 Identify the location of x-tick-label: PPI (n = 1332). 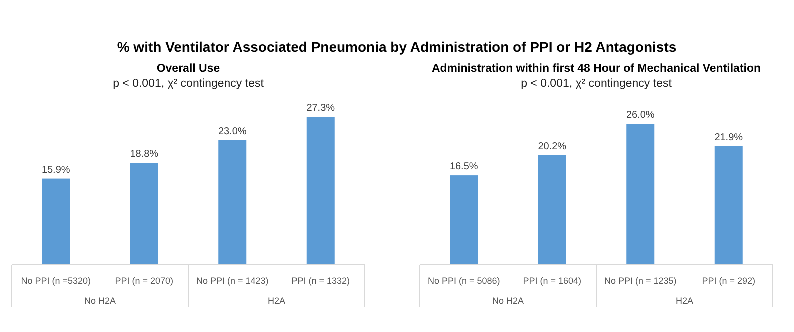
(321, 281).